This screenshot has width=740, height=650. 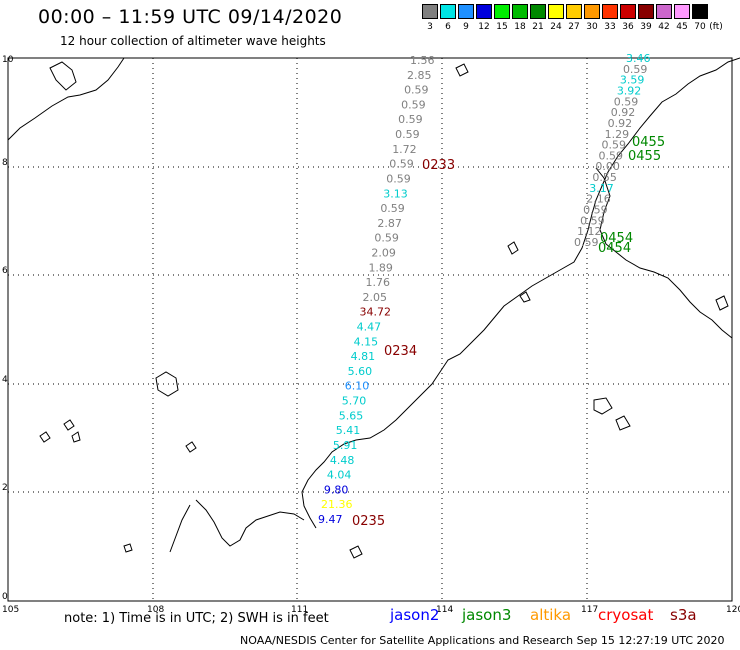 I want to click on pass-time-label: 0234, so click(x=400, y=351).